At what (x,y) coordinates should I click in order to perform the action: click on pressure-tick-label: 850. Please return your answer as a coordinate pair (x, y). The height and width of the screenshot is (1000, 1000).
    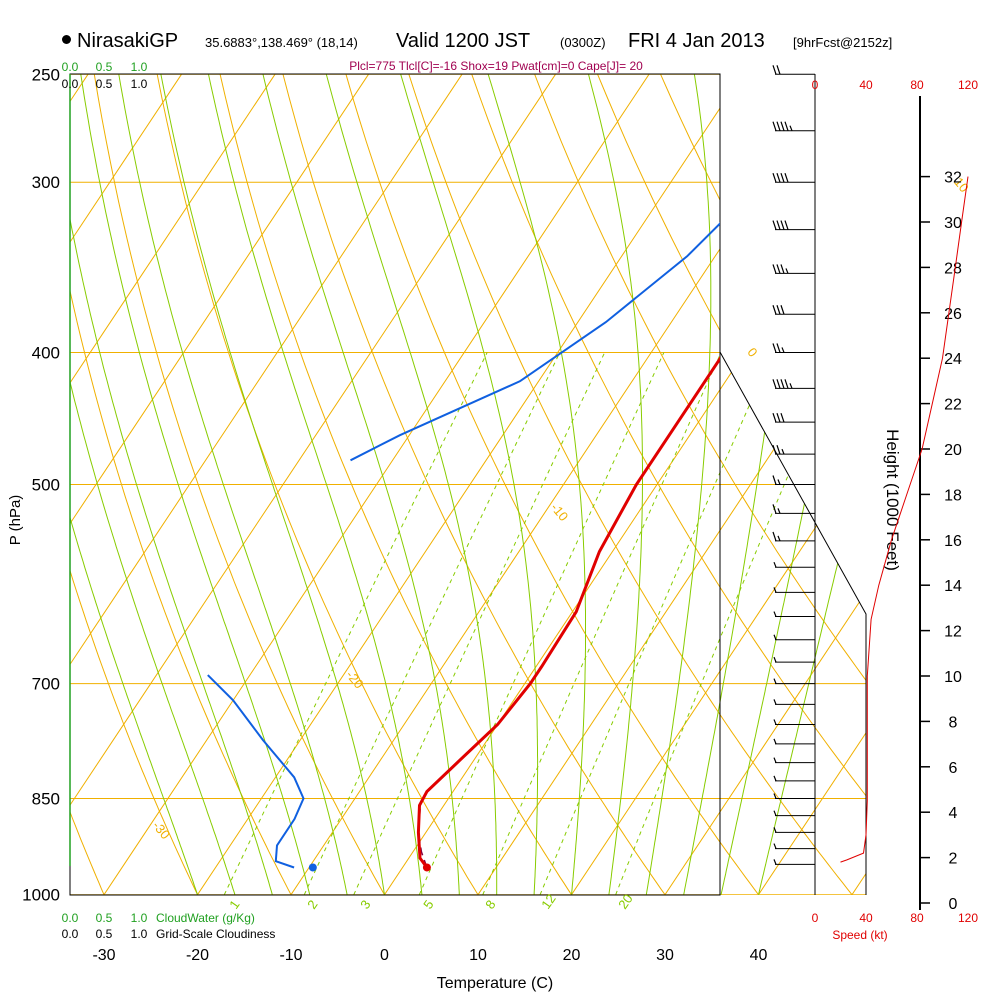
    Looking at the image, I should click on (46, 799).